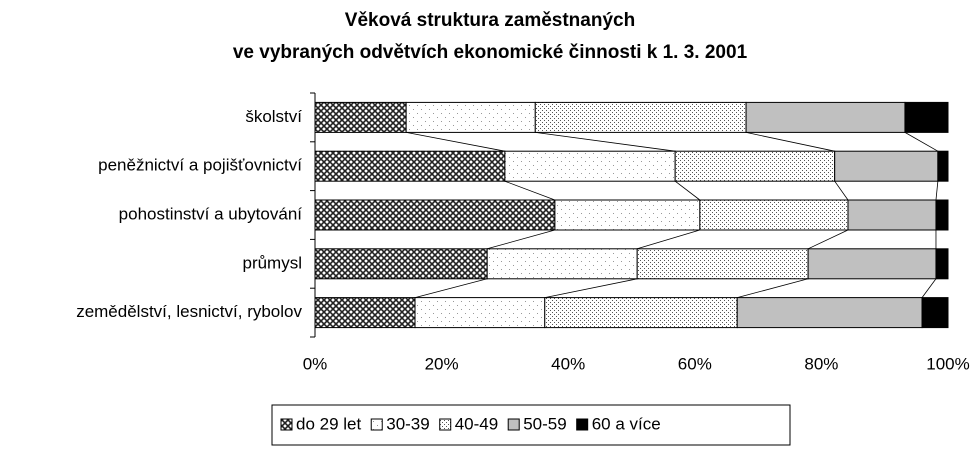  Describe the element at coordinates (189, 311) in the screenshot. I see `y-tick-label: zemědělství, lesnictví, rybolov` at that location.